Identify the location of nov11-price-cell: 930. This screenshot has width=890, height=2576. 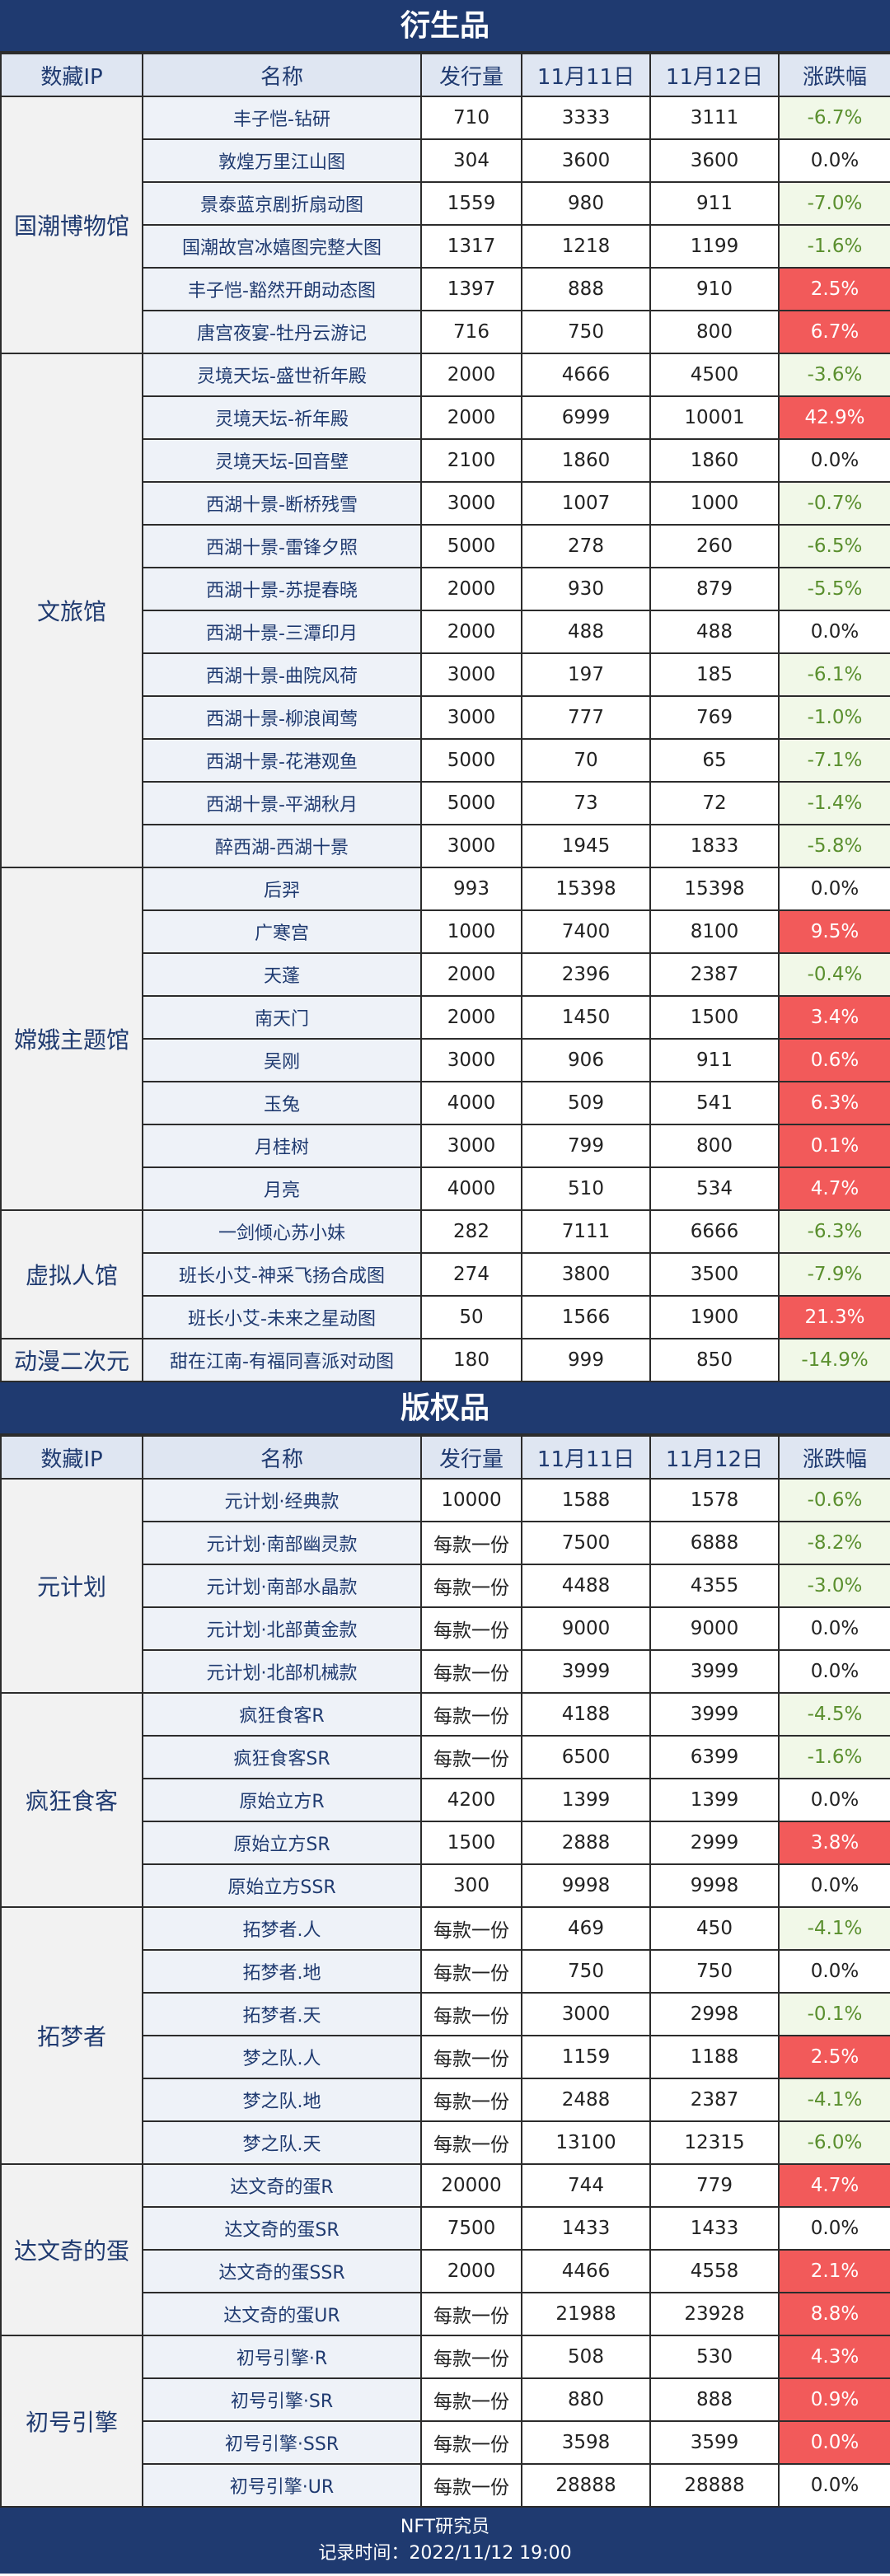
(586, 589).